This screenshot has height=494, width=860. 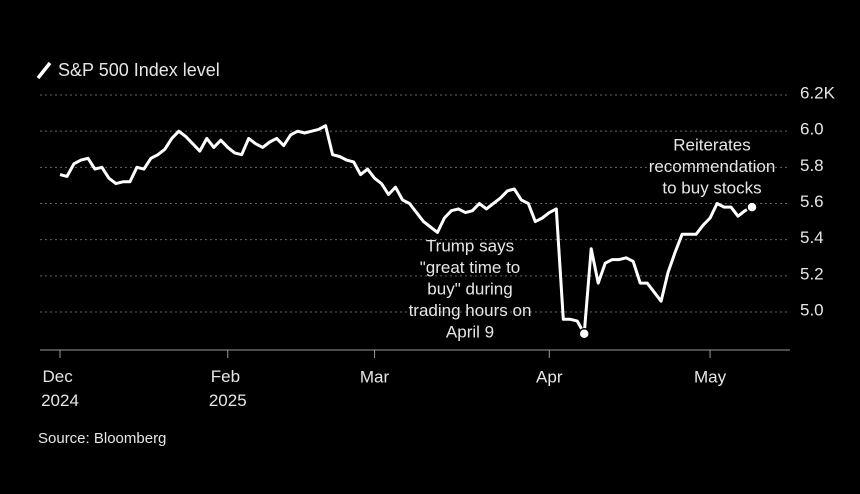 What do you see at coordinates (228, 400) in the screenshot?
I see `x-tick-label-line: 2025` at bounding box center [228, 400].